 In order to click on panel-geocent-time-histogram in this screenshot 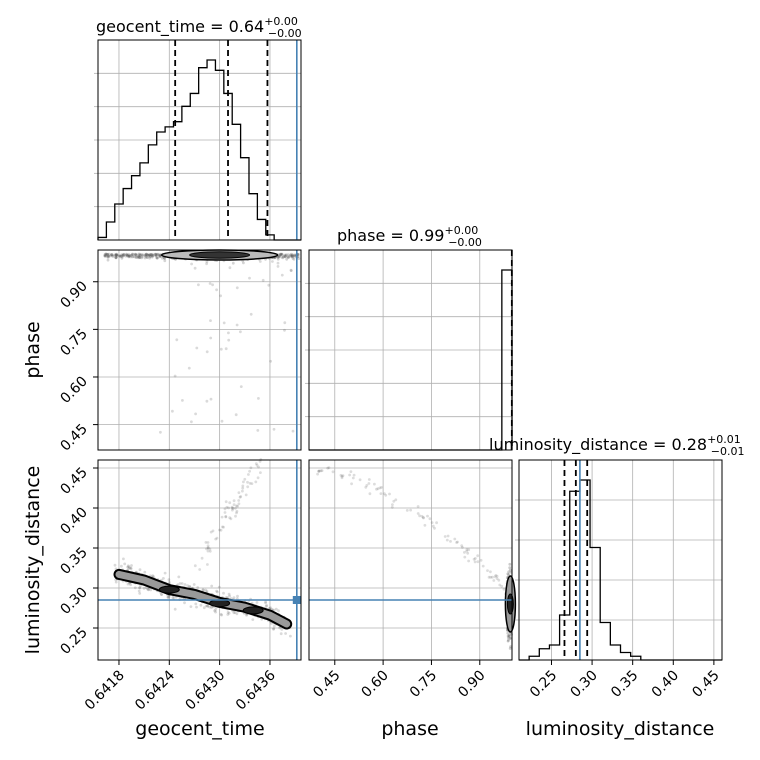, I will do `click(198, 140)`.